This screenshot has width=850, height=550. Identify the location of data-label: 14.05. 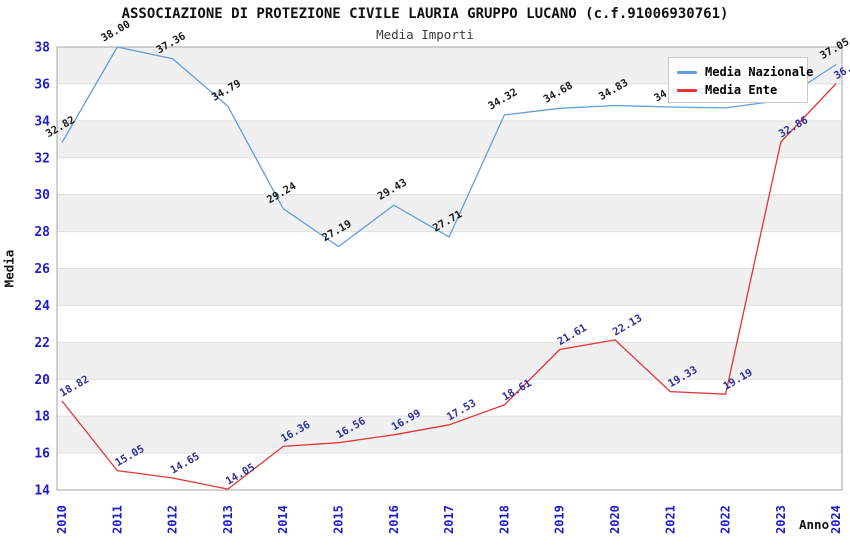
(240, 474).